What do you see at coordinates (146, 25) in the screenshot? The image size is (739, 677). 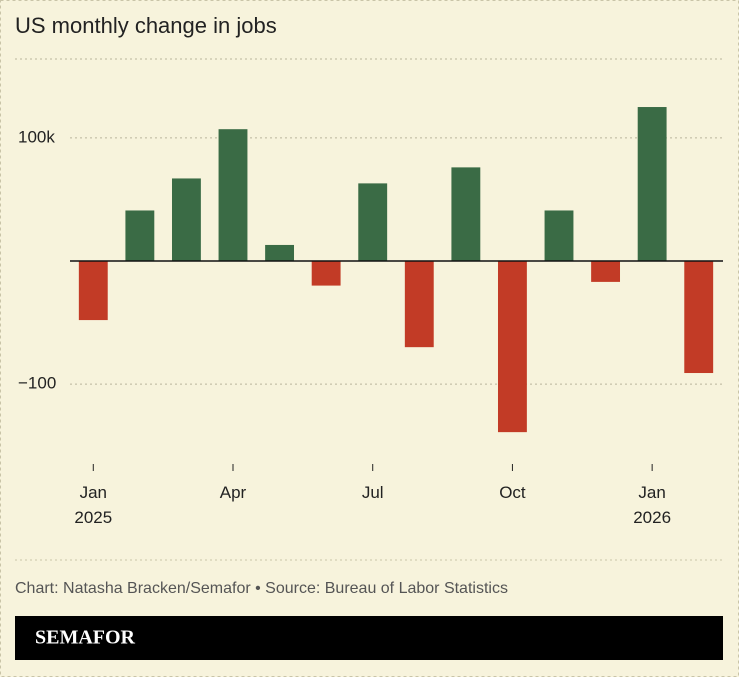 I see `chart-title: US monthly change in jobs` at bounding box center [146, 25].